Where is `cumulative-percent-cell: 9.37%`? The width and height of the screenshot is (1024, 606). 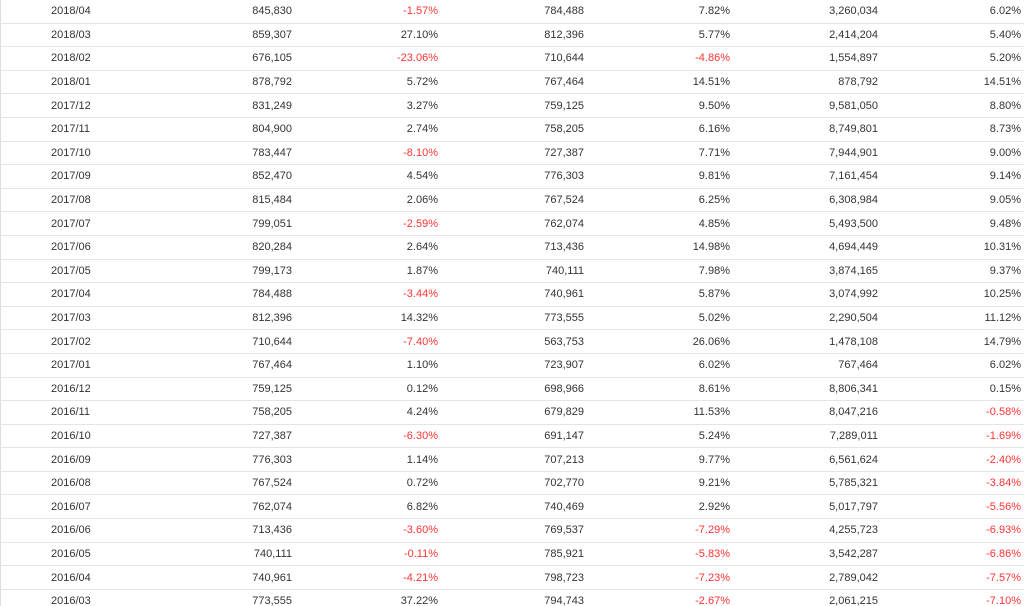 cumulative-percent-cell: 9.37% is located at coordinates (951, 271).